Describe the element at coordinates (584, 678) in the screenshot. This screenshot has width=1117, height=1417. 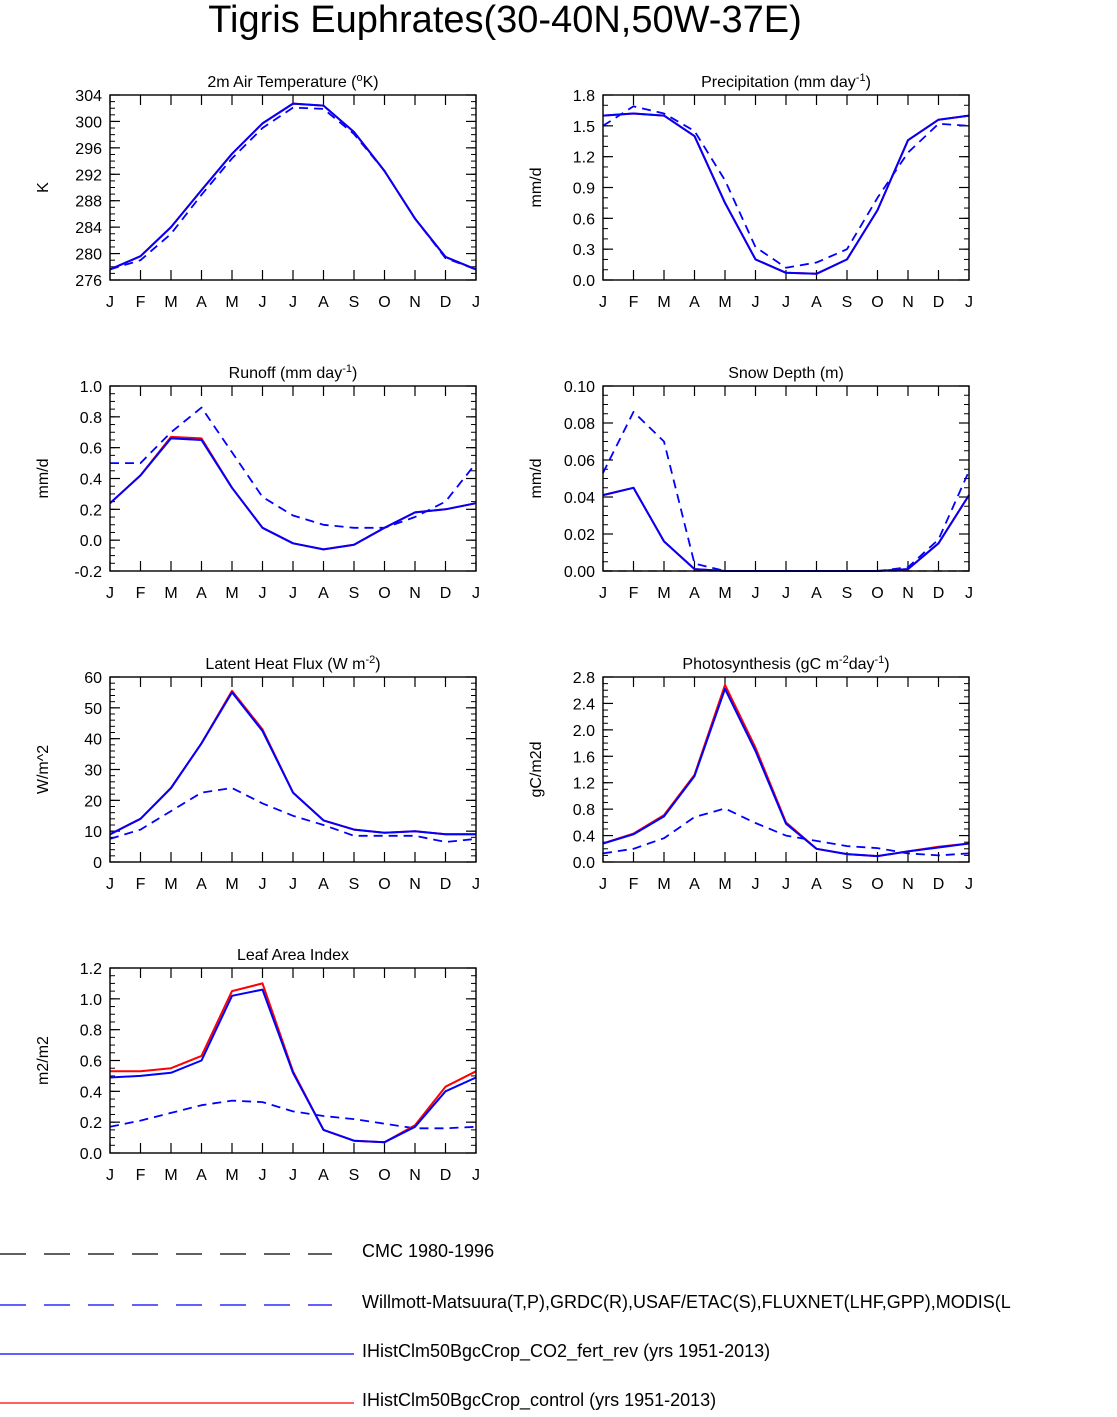
I see `y-tick-label: 2.8` at that location.